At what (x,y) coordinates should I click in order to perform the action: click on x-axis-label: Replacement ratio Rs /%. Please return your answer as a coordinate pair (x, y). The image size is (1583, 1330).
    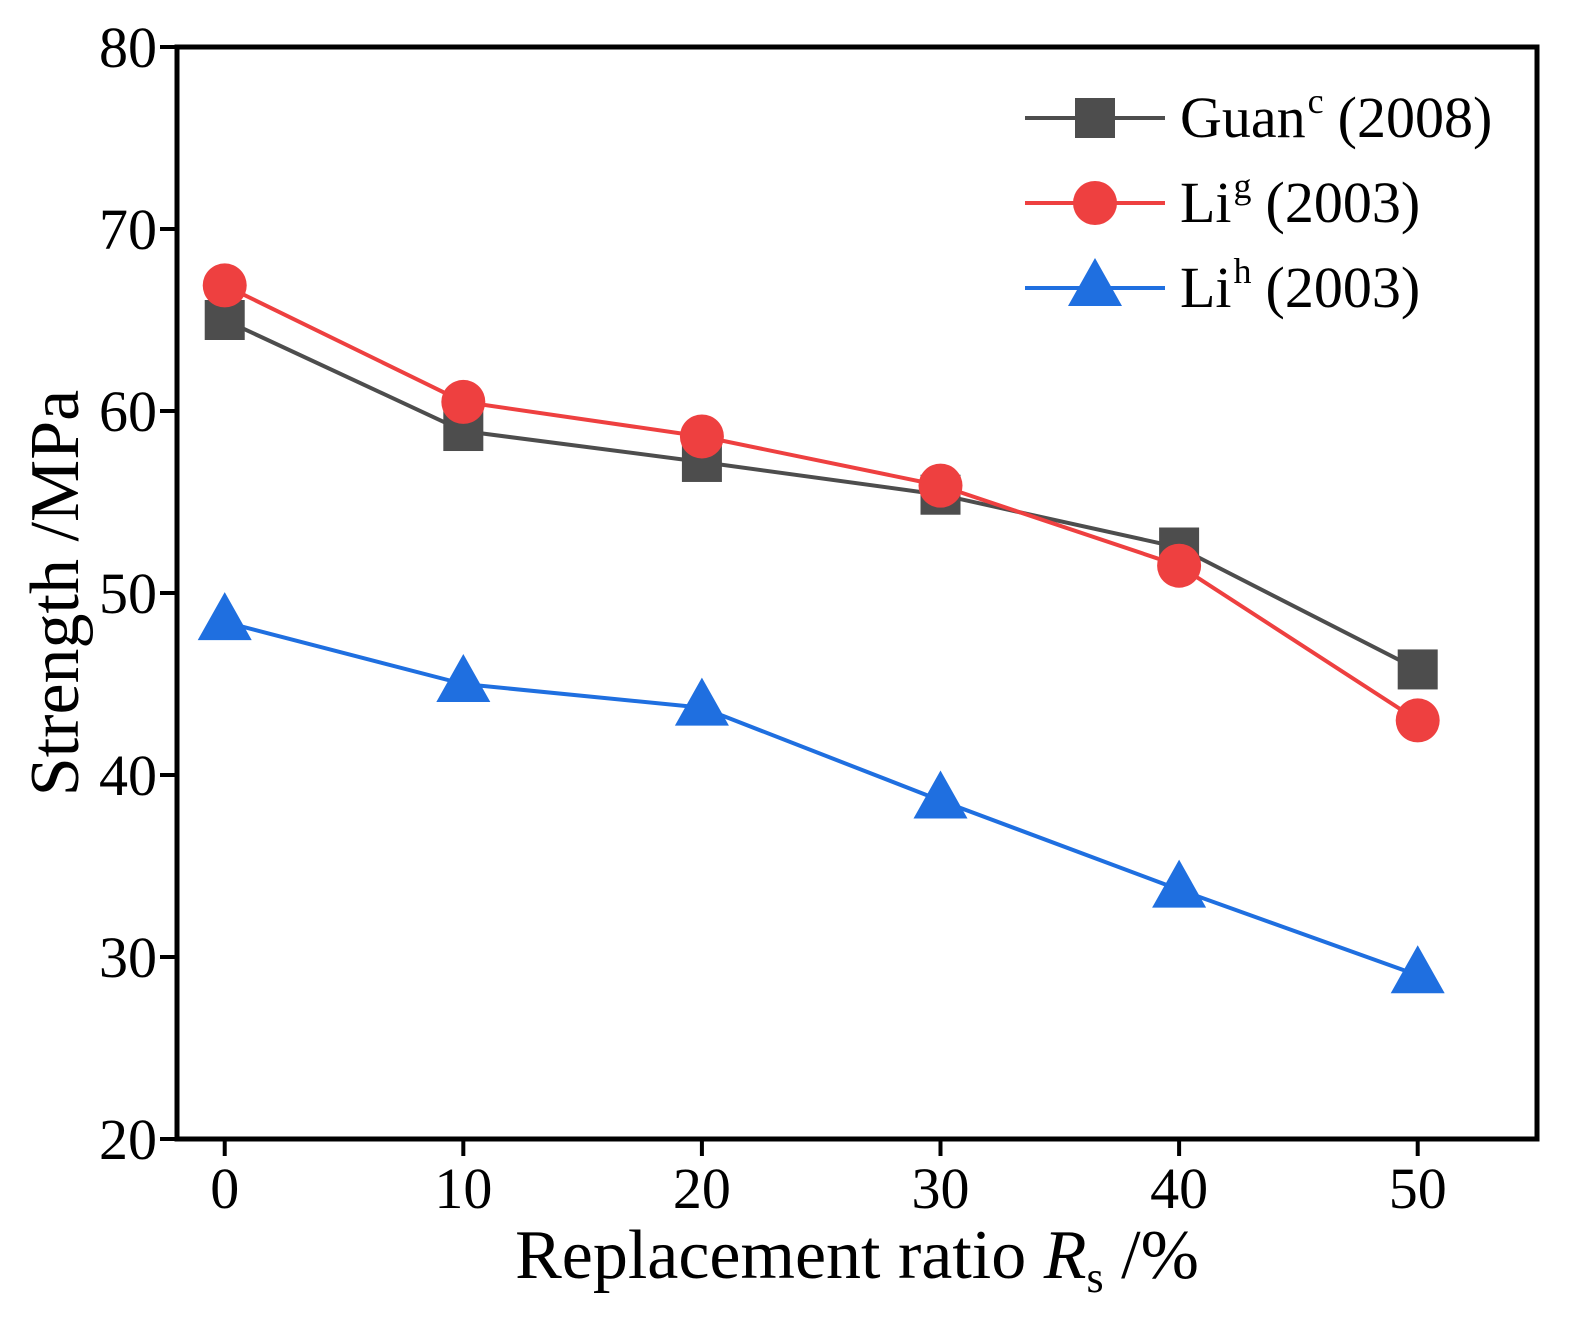
    Looking at the image, I should click on (857, 1259).